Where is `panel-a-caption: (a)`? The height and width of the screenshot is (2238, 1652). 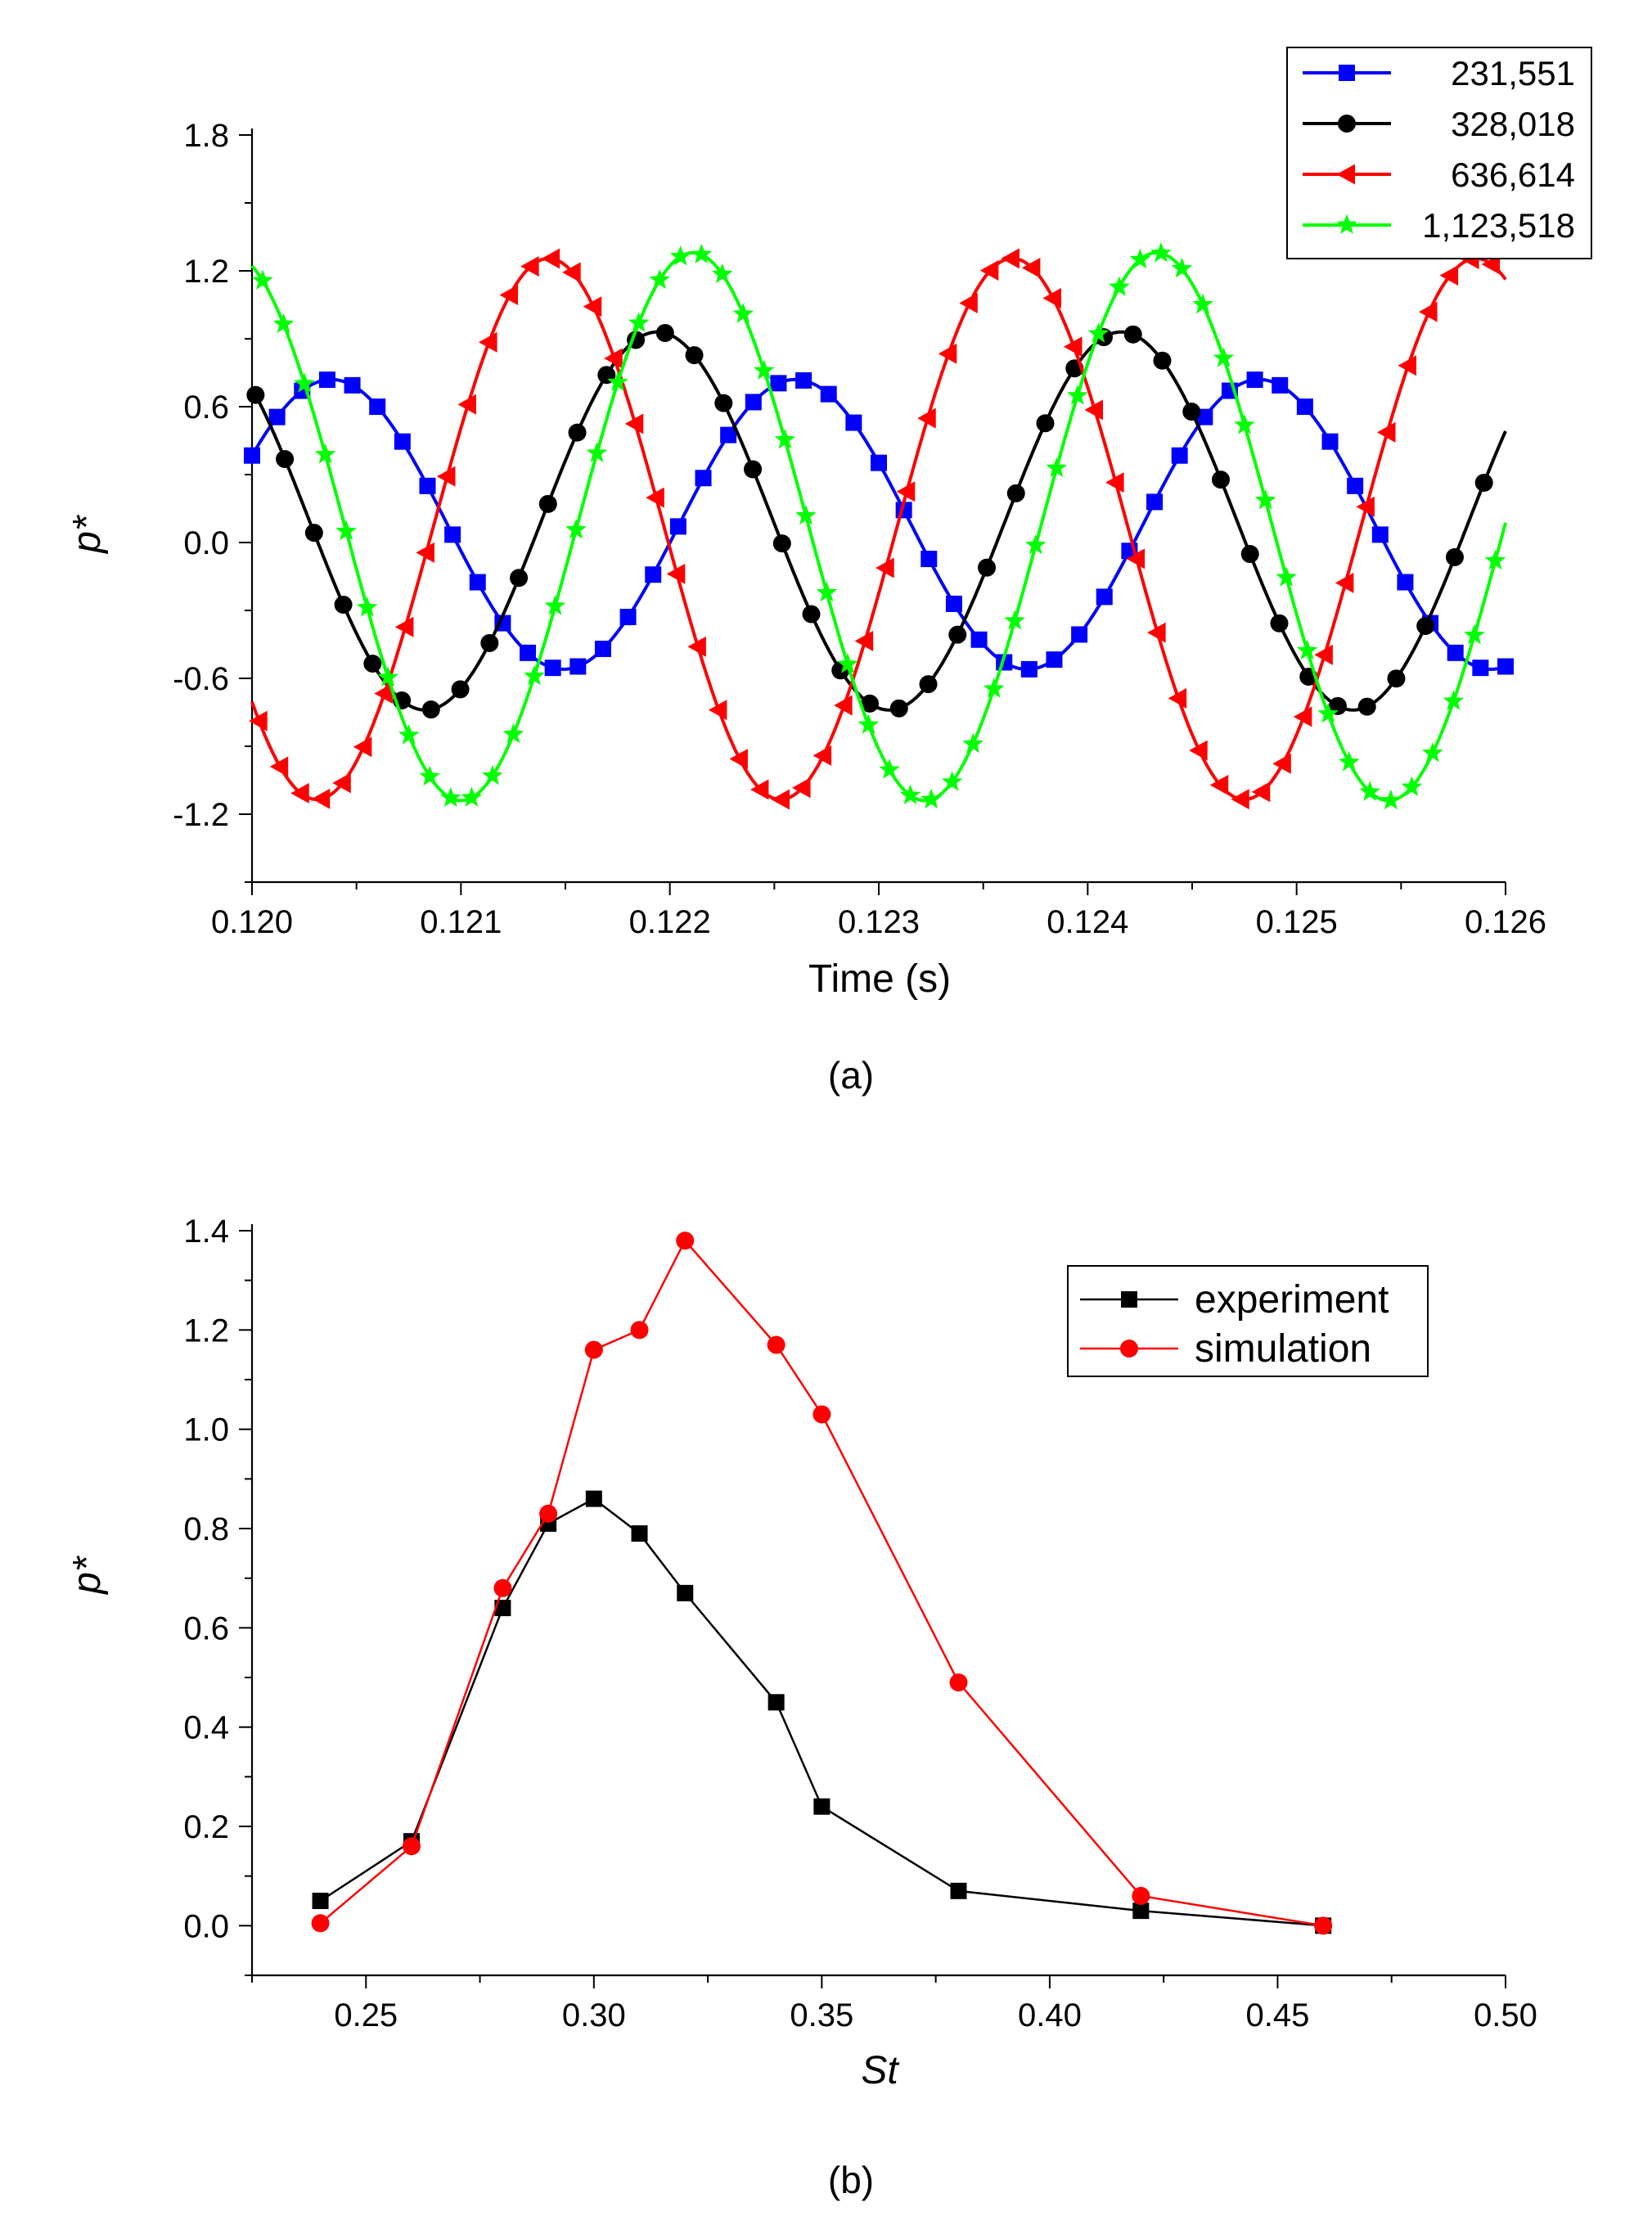 panel-a-caption: (a) is located at coordinates (851, 1075).